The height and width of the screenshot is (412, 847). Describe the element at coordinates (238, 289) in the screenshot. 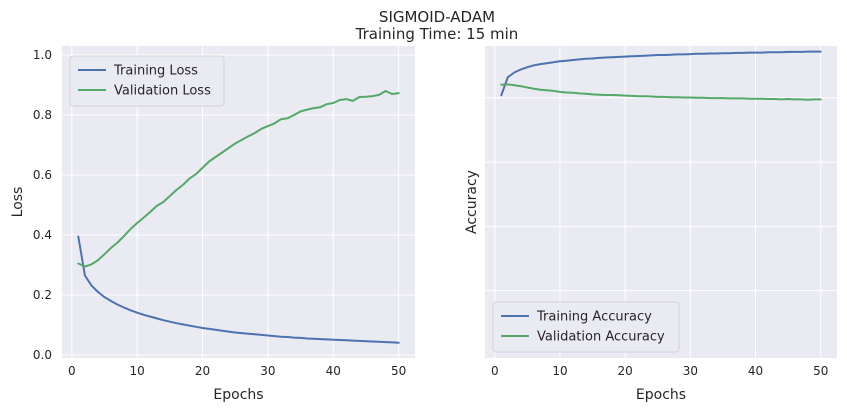

I see `series-line-training-loss` at that location.